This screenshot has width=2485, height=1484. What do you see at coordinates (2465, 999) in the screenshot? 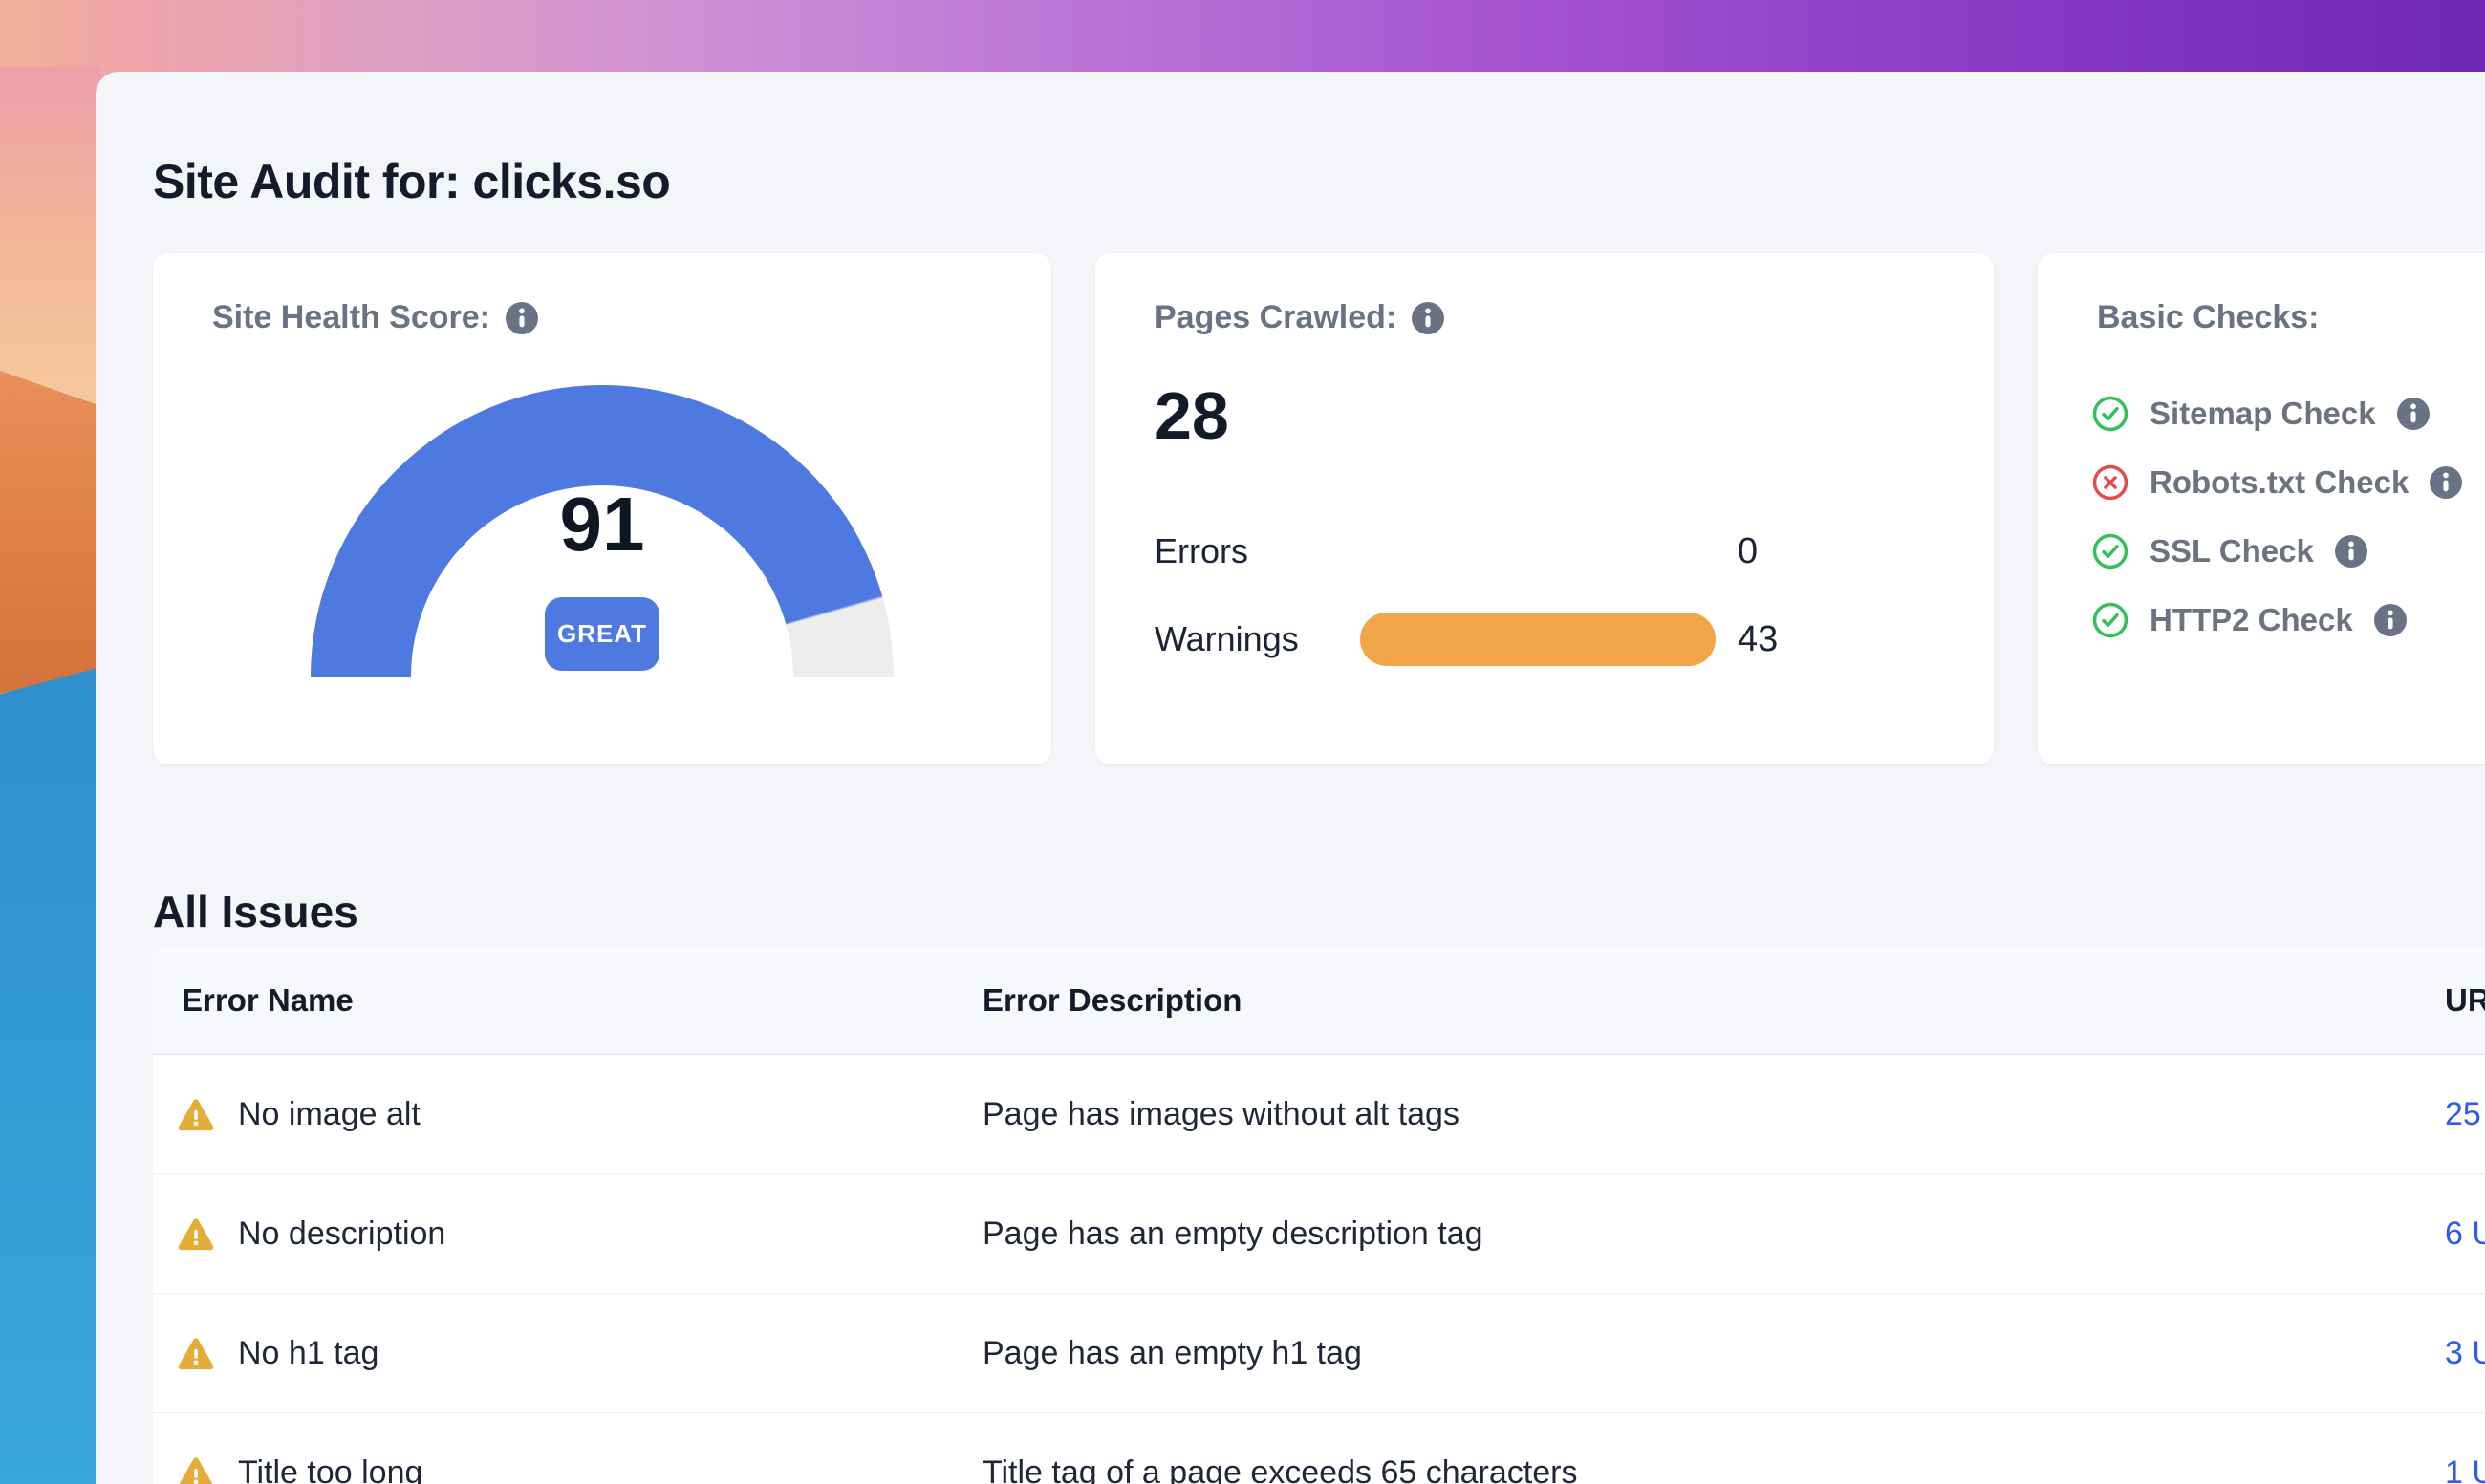
I see `column-header-urls: URLs` at bounding box center [2465, 999].